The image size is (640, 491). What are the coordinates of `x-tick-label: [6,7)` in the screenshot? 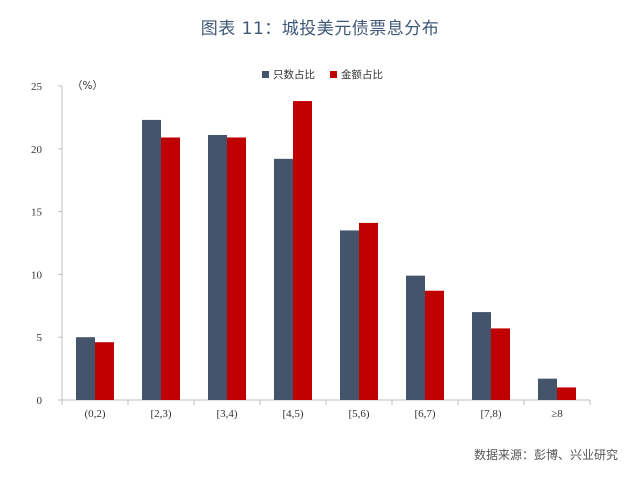 It's located at (424, 414).